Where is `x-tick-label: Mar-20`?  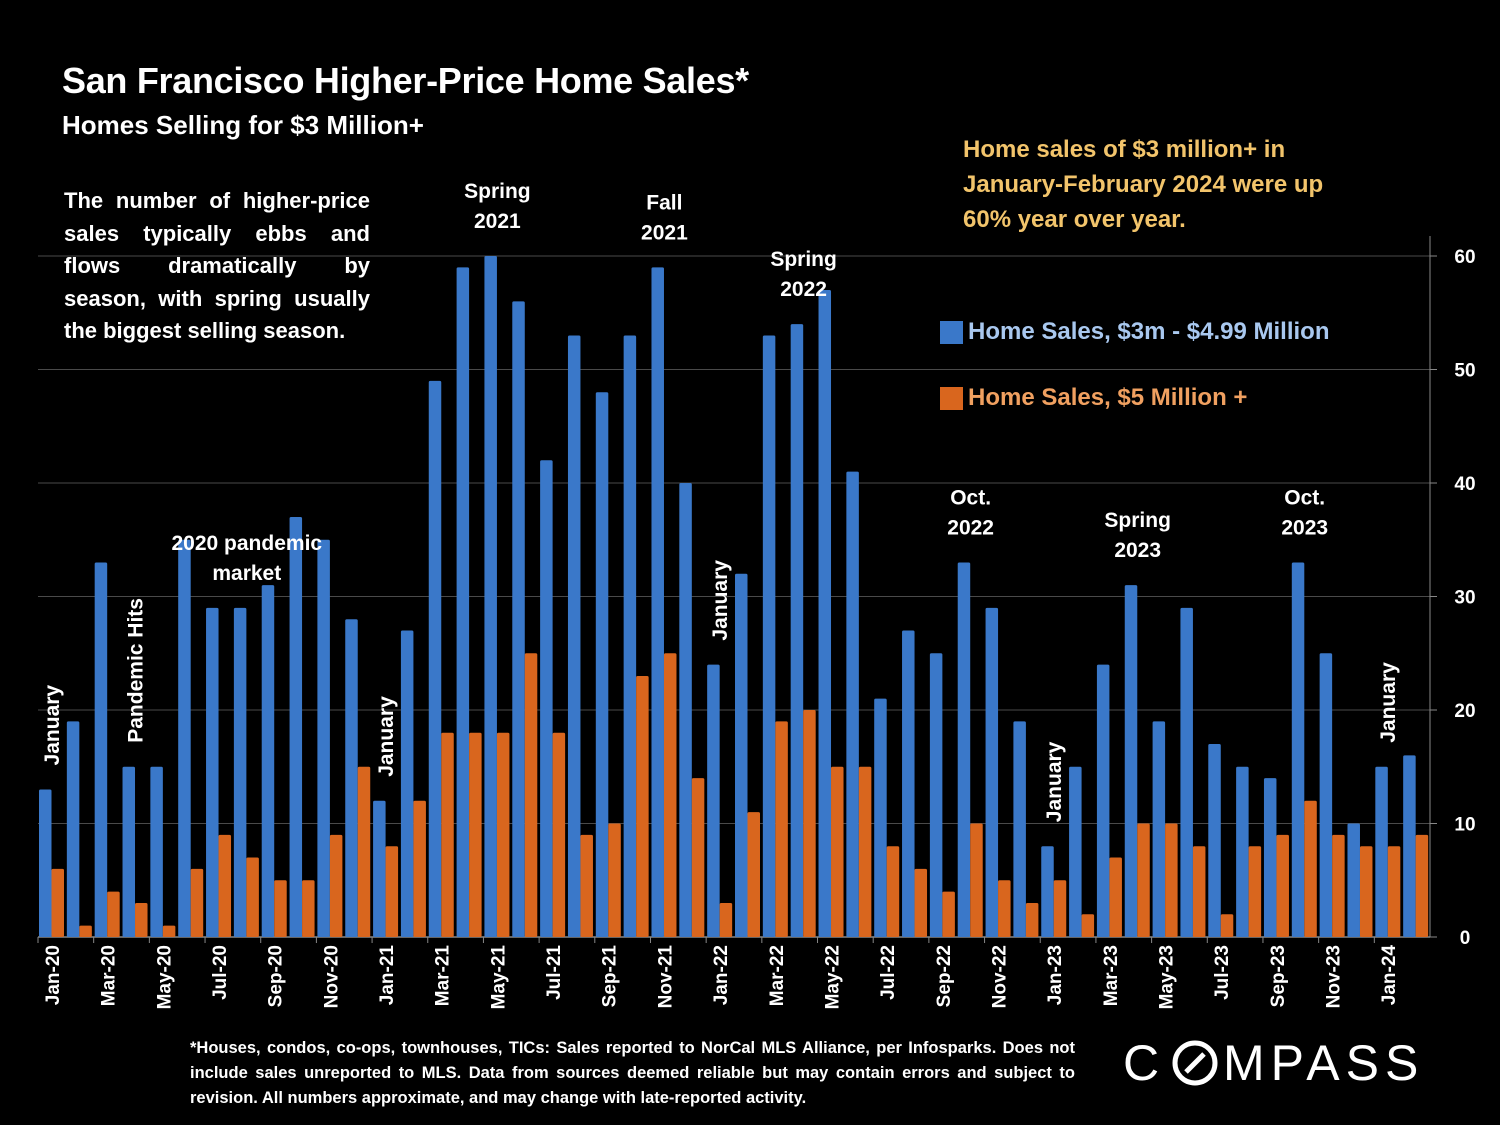 x-tick-label: Mar-20 is located at coordinates (109, 975).